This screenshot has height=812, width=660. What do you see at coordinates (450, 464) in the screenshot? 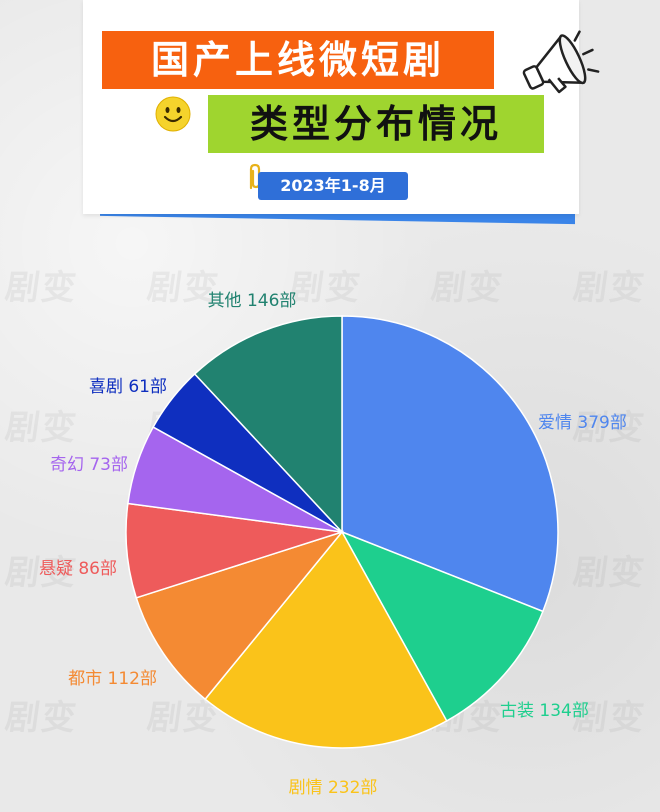
I see `pie-slice-爱情` at bounding box center [450, 464].